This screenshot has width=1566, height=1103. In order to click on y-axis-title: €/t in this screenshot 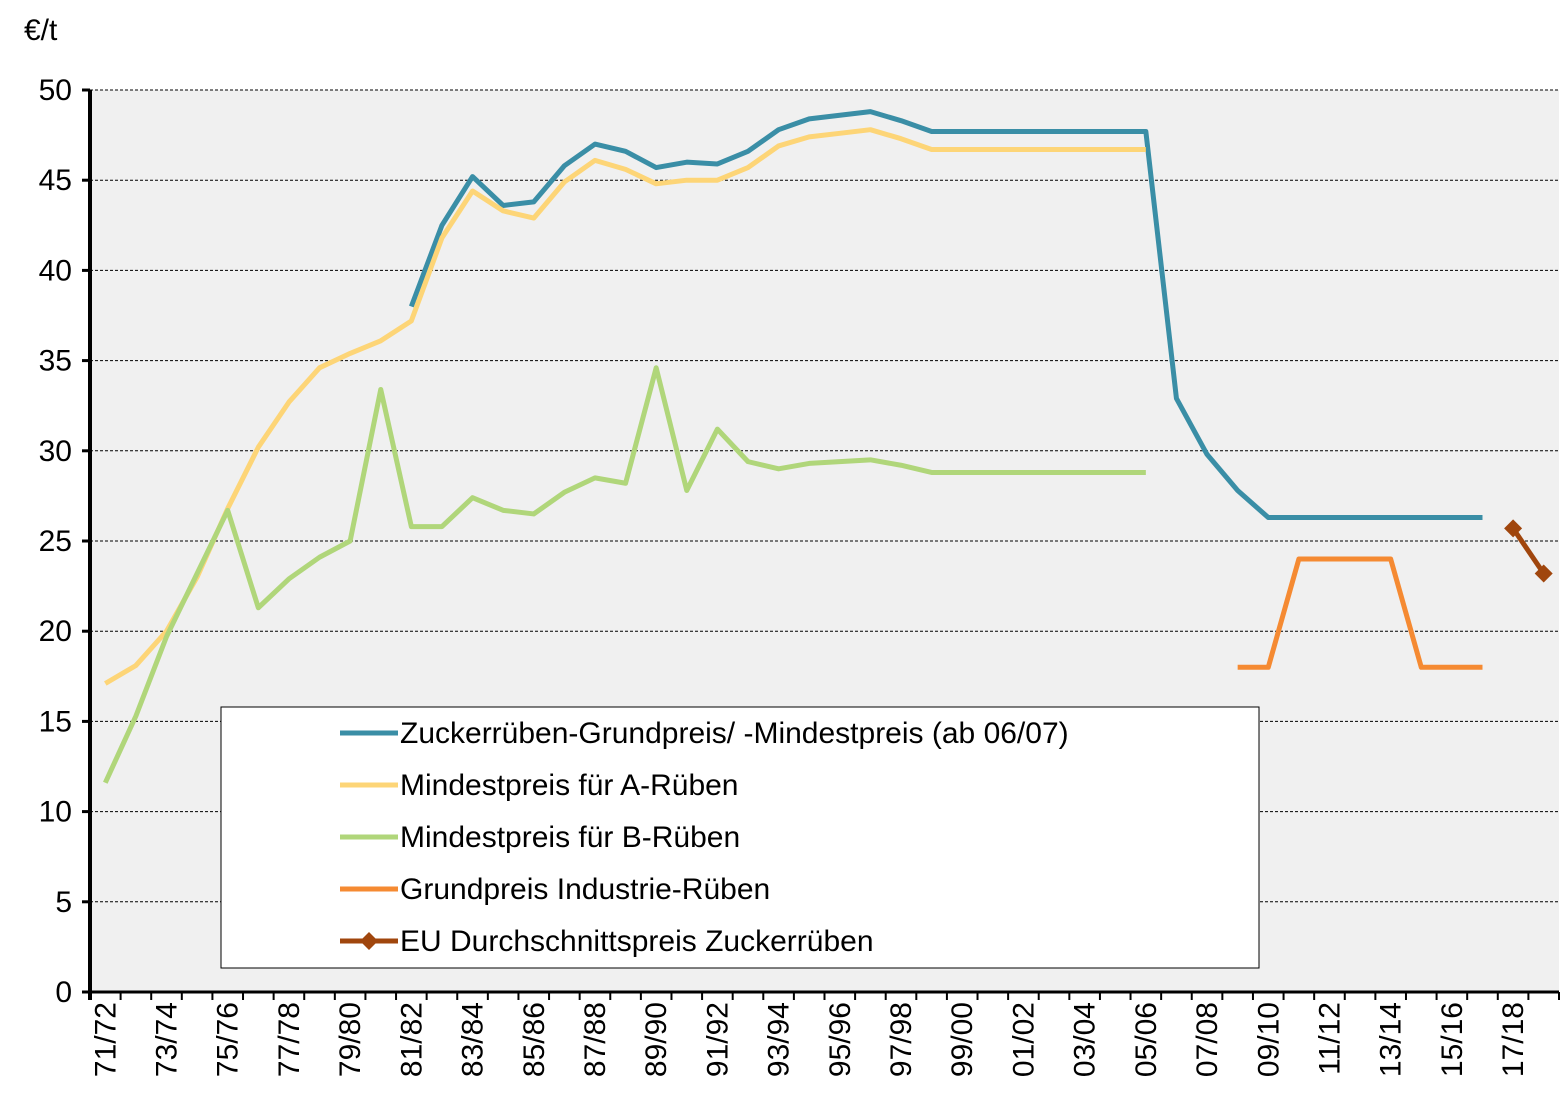, I will do `click(41, 30)`.